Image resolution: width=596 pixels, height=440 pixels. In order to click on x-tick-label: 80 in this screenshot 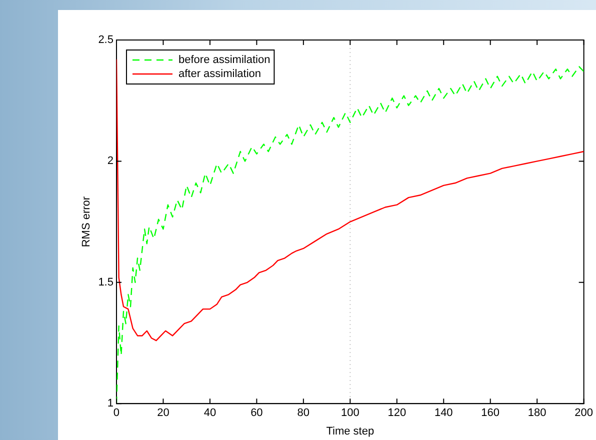, I will do `click(303, 413)`.